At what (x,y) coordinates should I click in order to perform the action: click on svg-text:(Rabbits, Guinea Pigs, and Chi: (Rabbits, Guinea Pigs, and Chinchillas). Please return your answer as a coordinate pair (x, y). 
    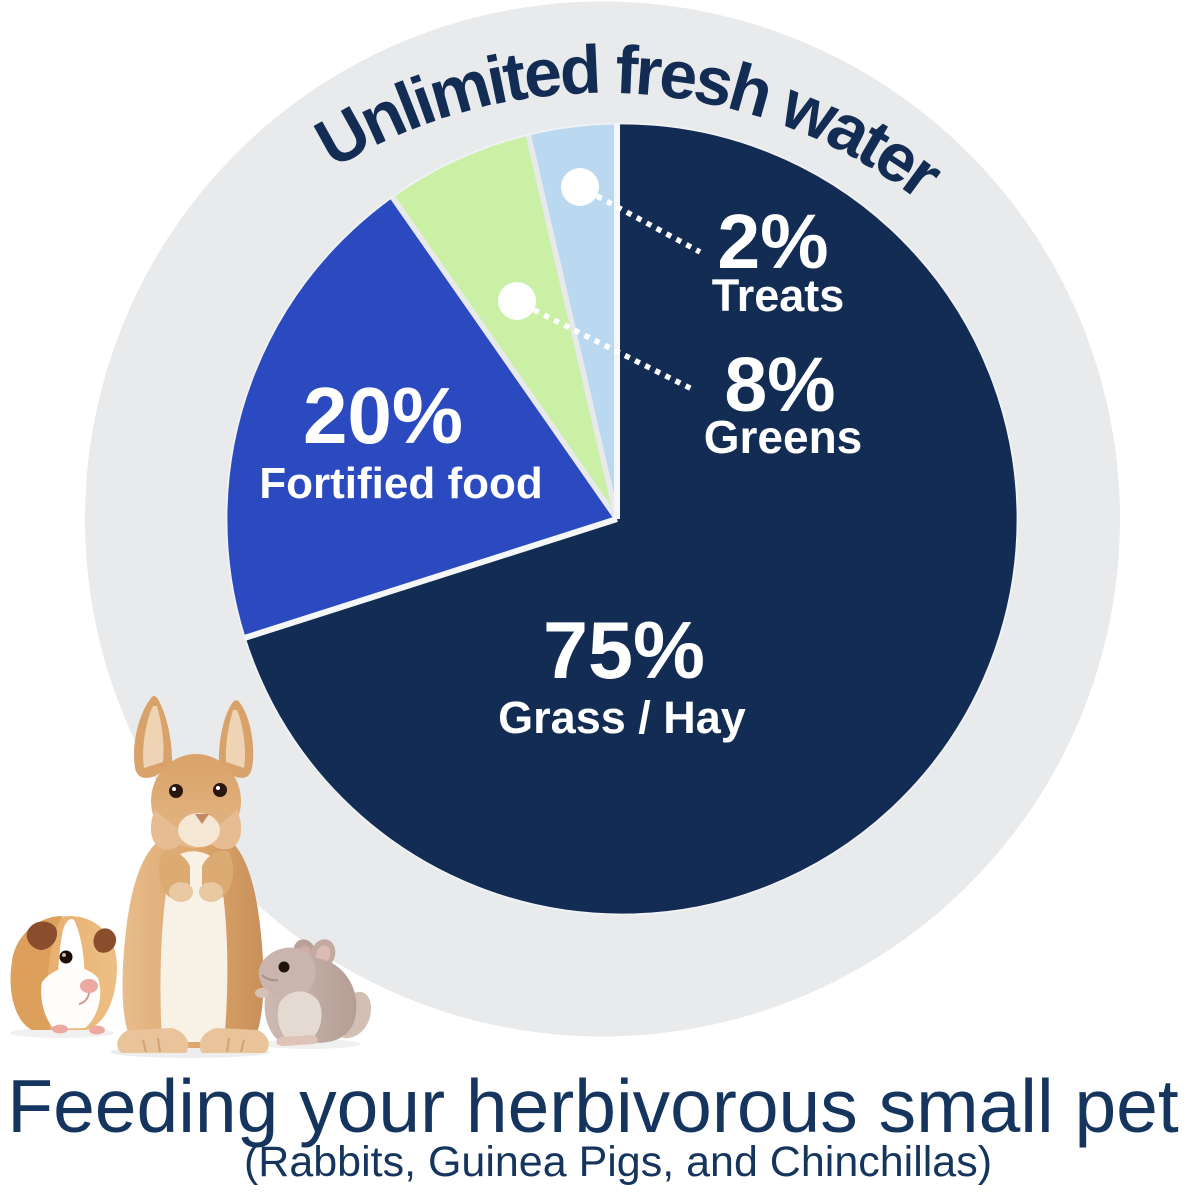
    Looking at the image, I should click on (618, 1162).